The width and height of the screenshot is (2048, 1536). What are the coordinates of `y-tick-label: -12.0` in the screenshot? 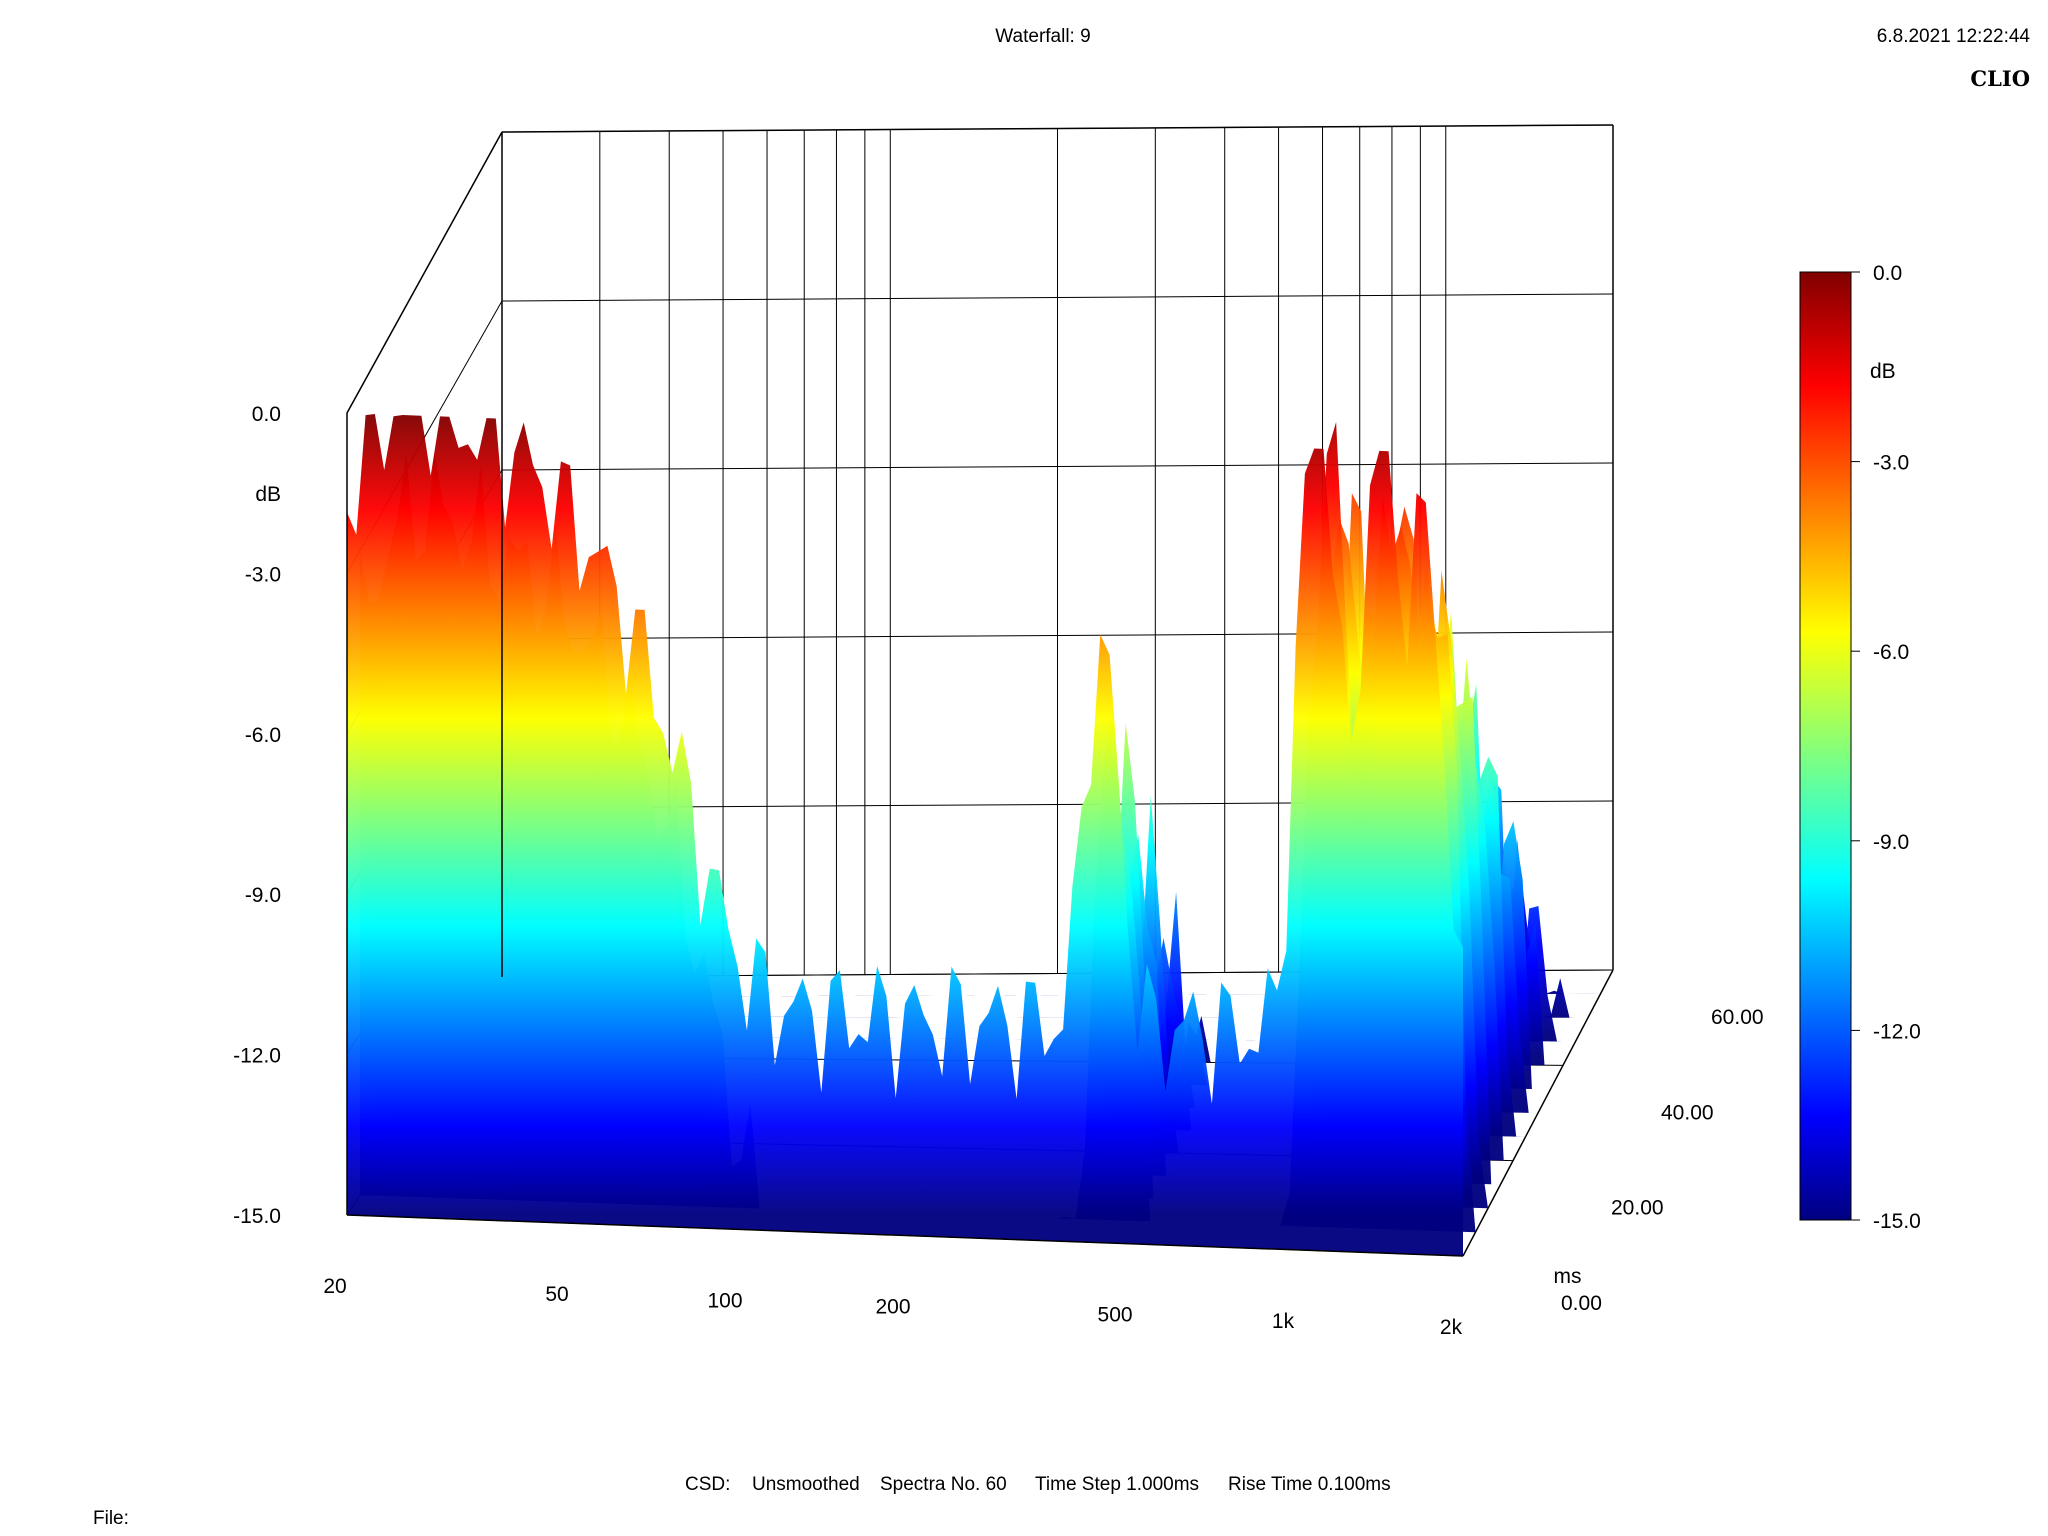 It's located at (257, 1056).